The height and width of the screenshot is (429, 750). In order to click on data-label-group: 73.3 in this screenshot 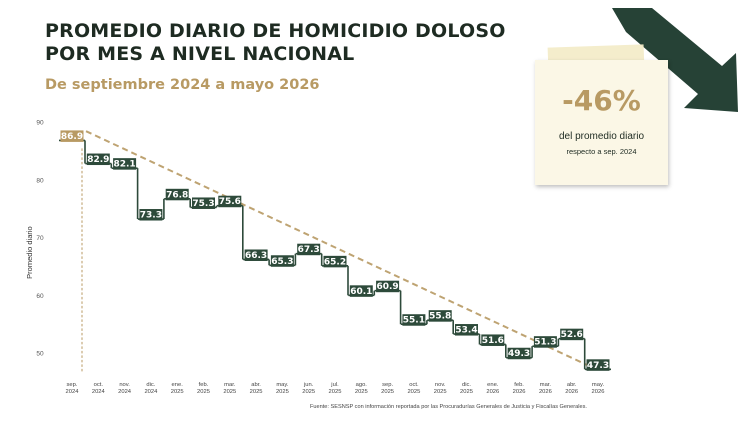, I will do `click(151, 215)`.